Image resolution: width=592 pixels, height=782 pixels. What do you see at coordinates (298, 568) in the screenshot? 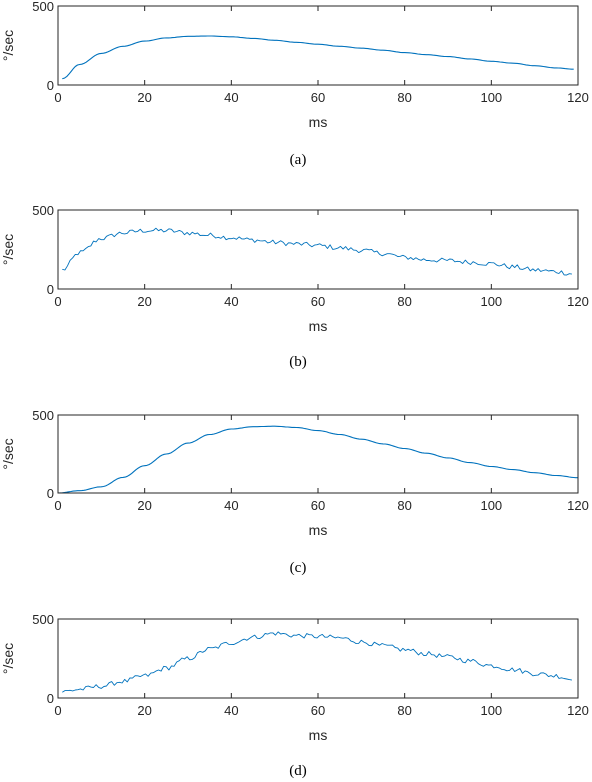
I see `panel-caption: (c)` at bounding box center [298, 568].